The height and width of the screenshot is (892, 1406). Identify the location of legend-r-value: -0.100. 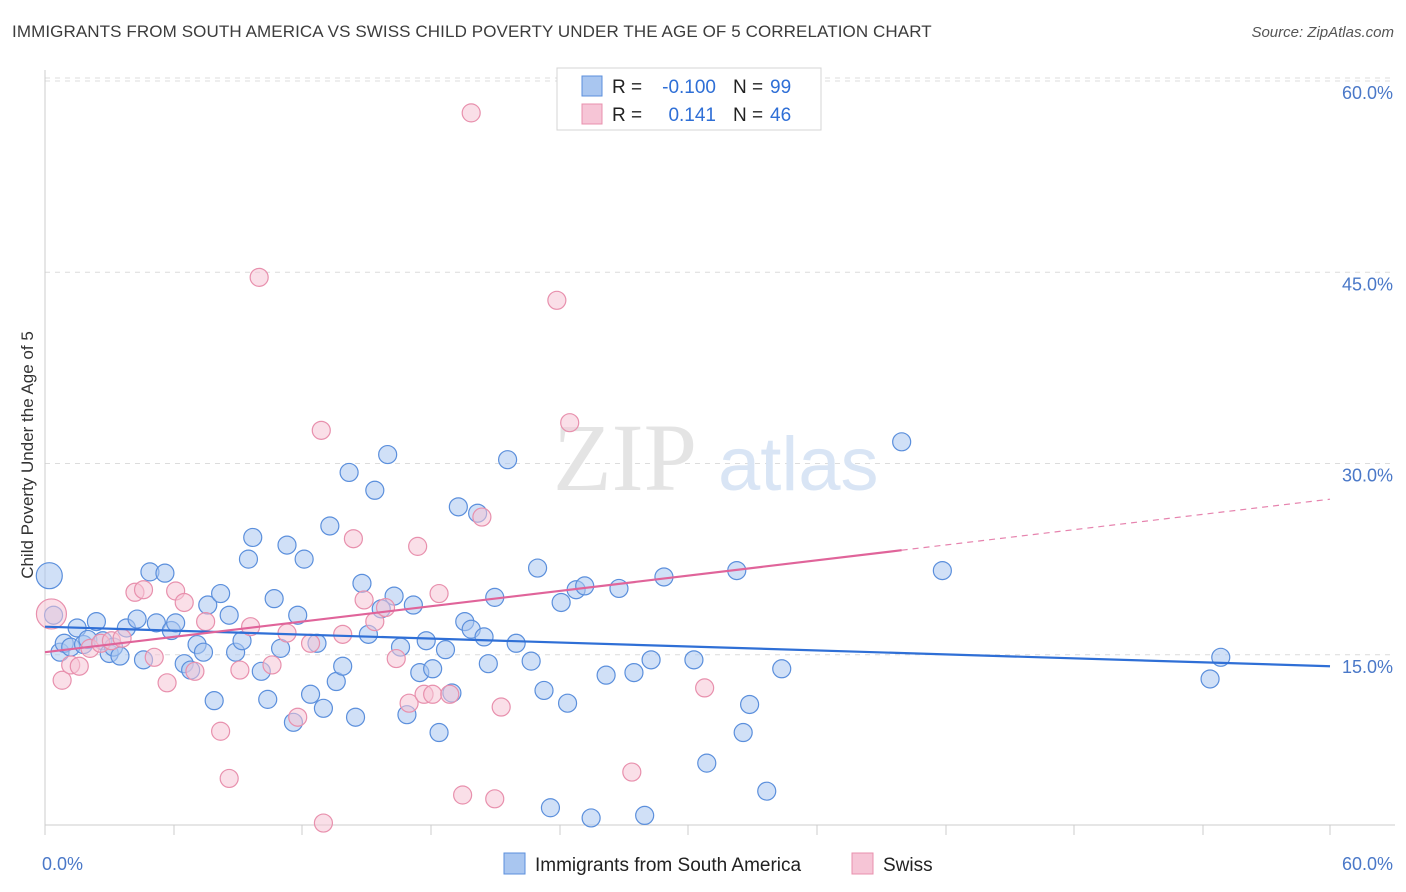
(689, 87).